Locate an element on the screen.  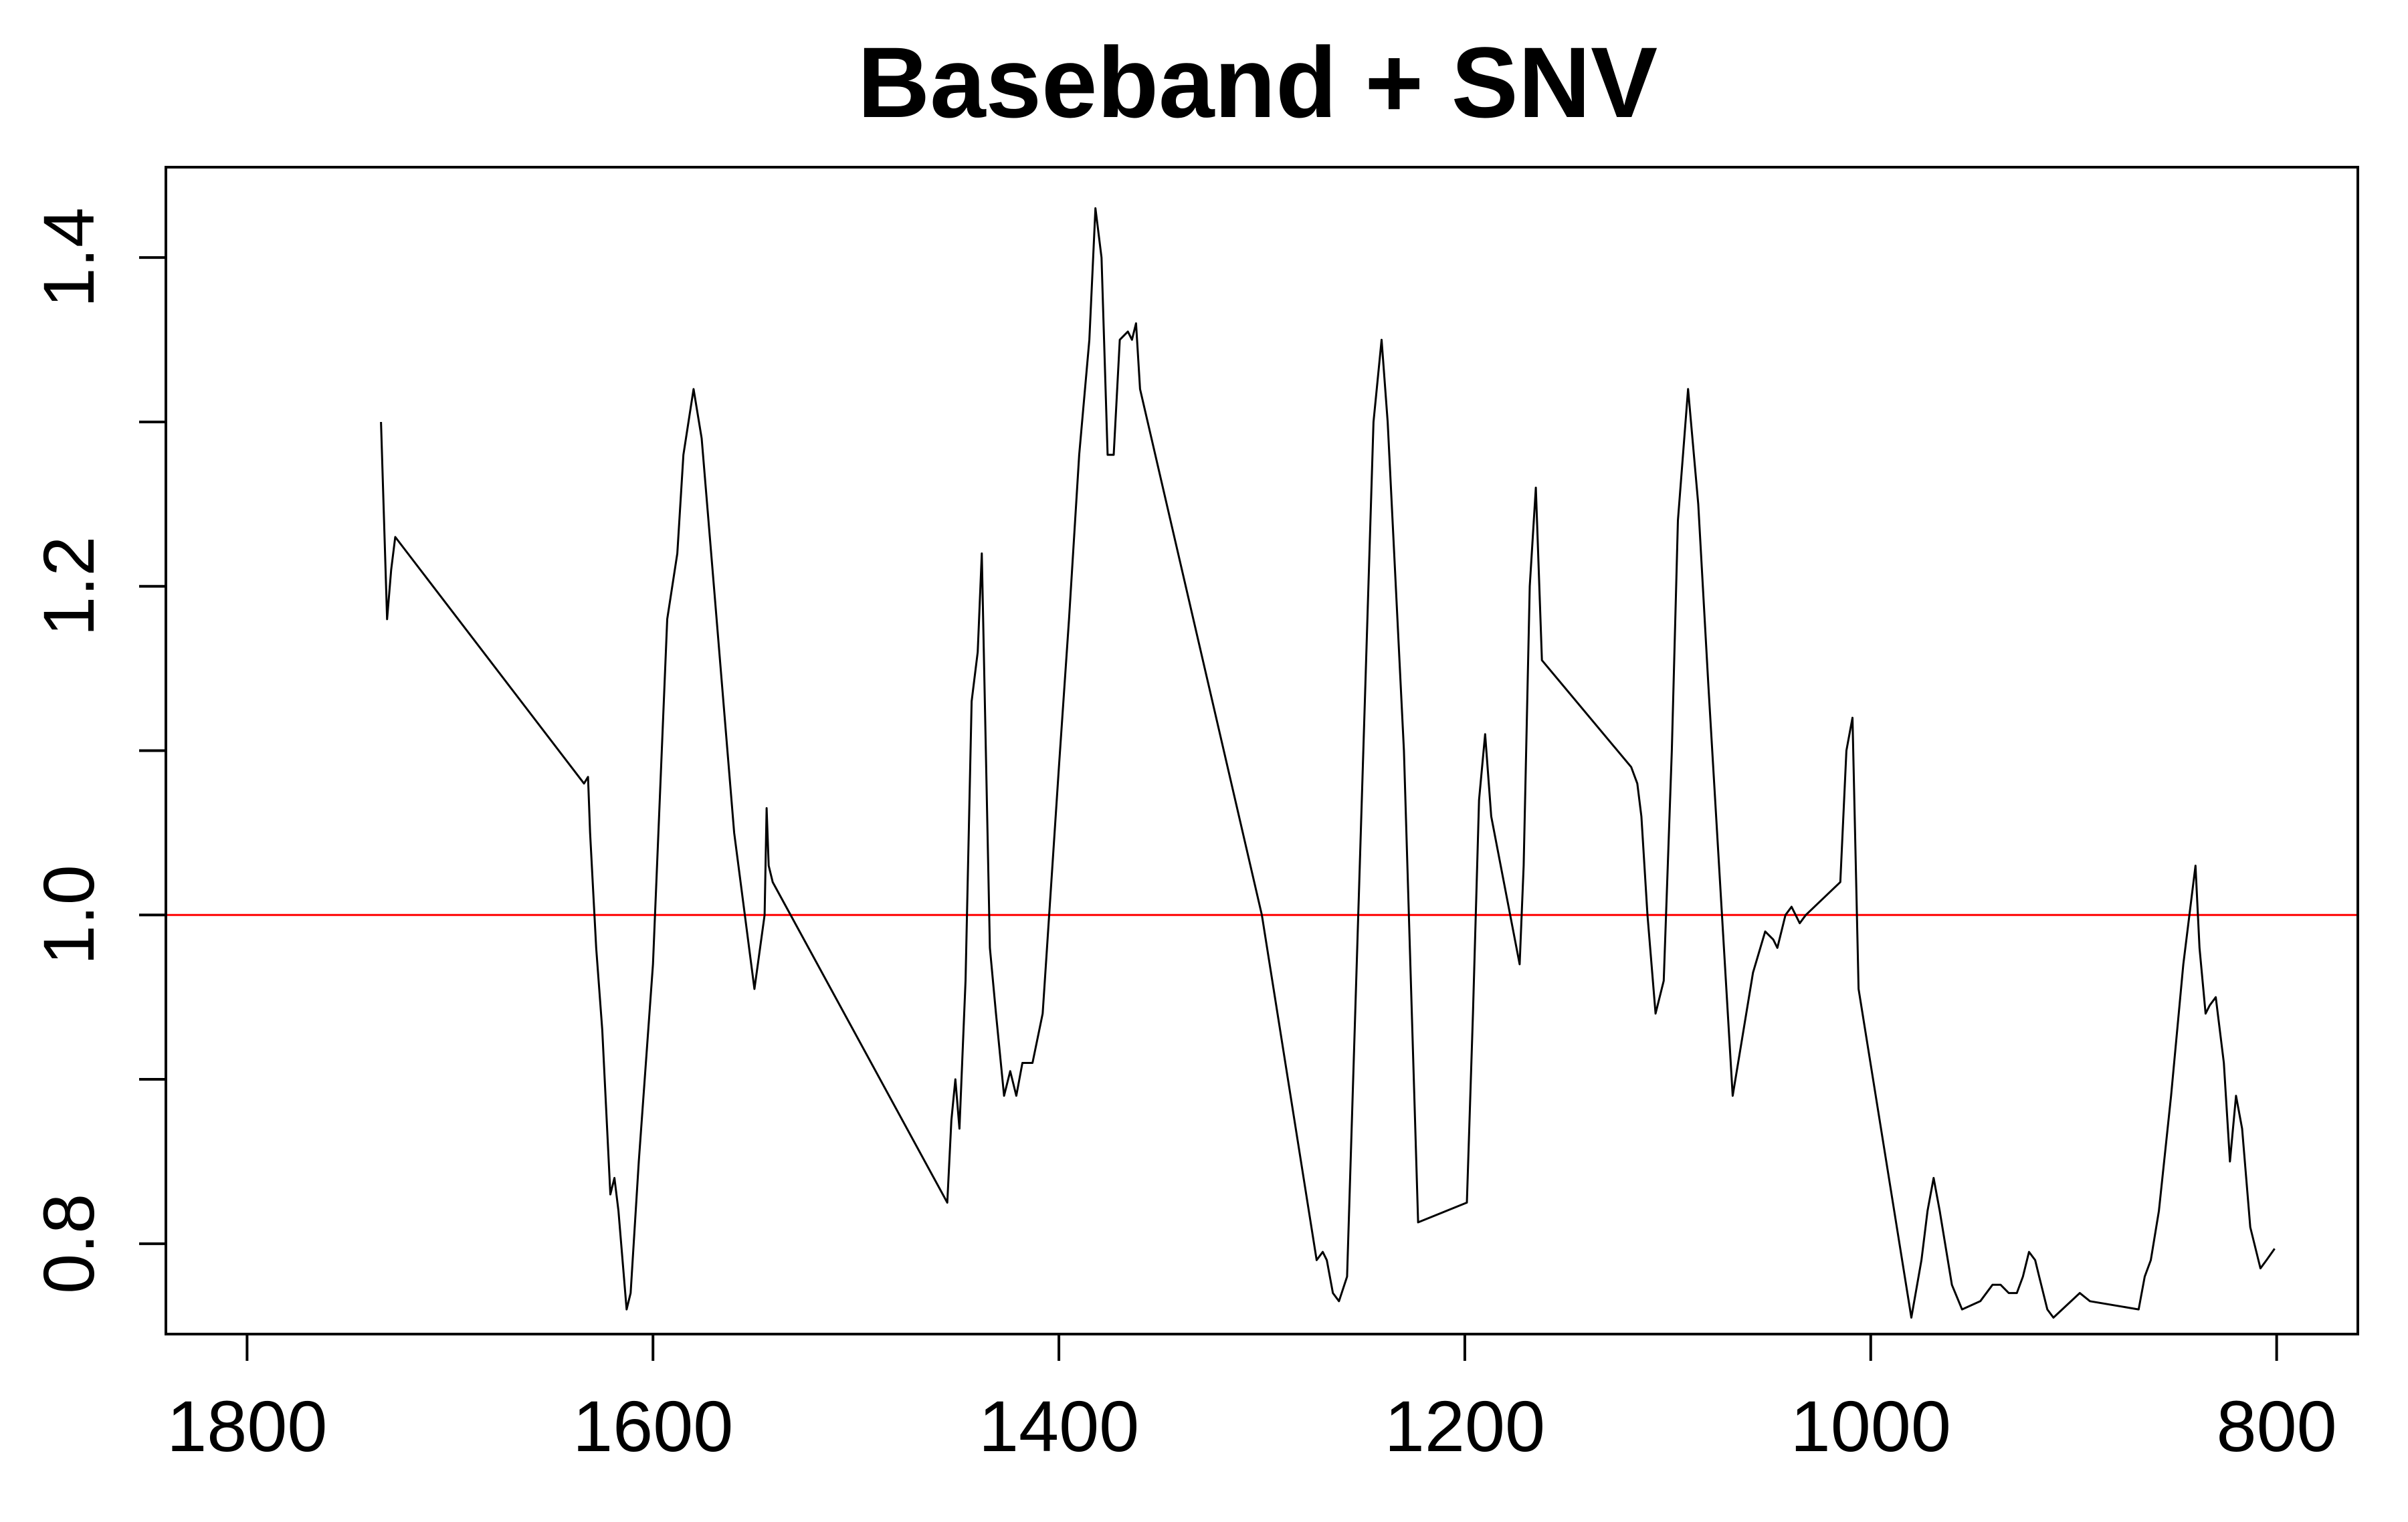
y-tick-label: 1.4 is located at coordinates (68, 257).